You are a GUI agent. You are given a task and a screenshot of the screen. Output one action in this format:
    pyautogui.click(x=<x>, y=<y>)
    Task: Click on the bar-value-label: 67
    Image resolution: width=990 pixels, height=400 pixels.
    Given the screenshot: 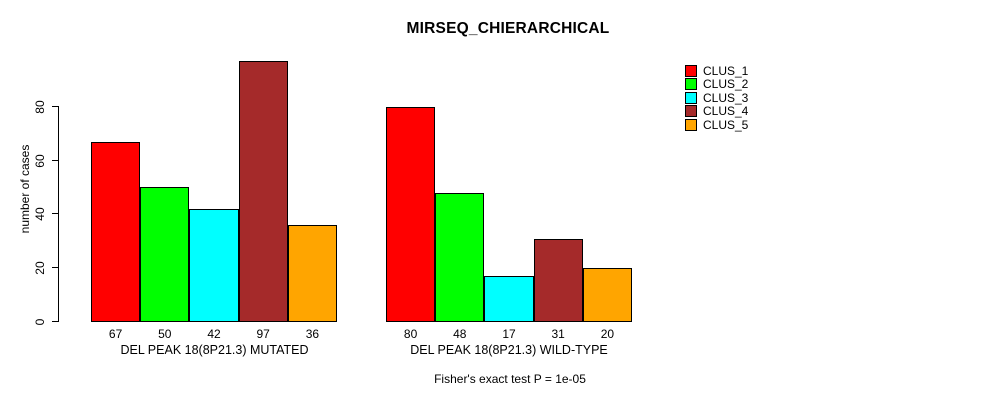 What is the action you would take?
    pyautogui.click(x=115, y=334)
    